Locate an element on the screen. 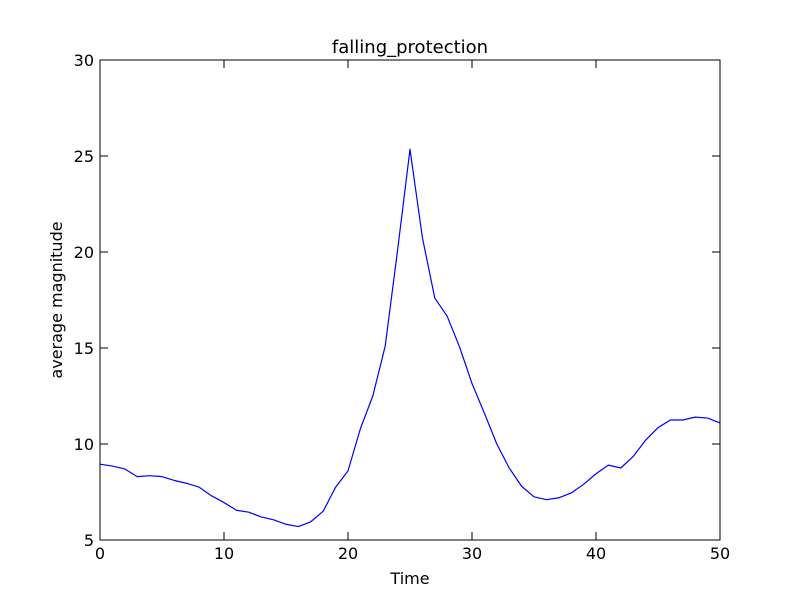  y-tick-label: 15 is located at coordinates (84, 348).